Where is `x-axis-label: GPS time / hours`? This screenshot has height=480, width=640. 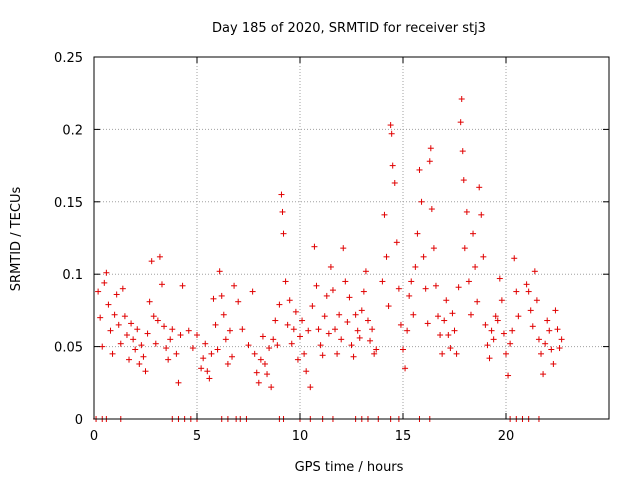 x-axis-label: GPS time / hours is located at coordinates (349, 467).